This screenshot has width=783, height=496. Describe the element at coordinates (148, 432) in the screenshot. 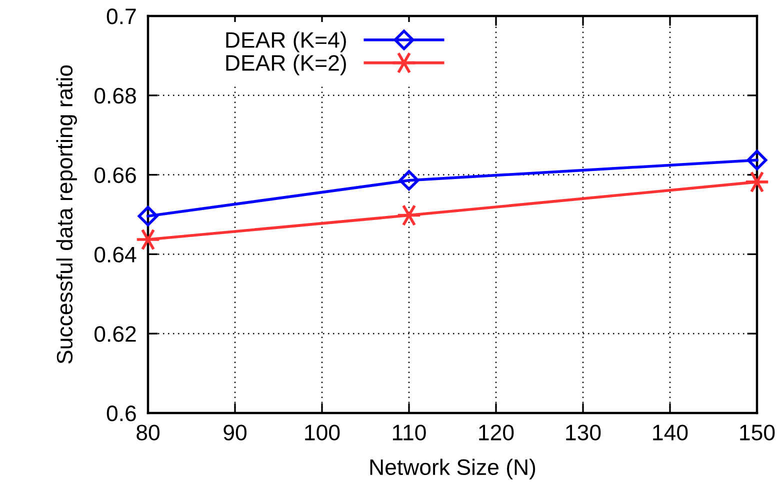

I see `x-tick-label: 80` at that location.